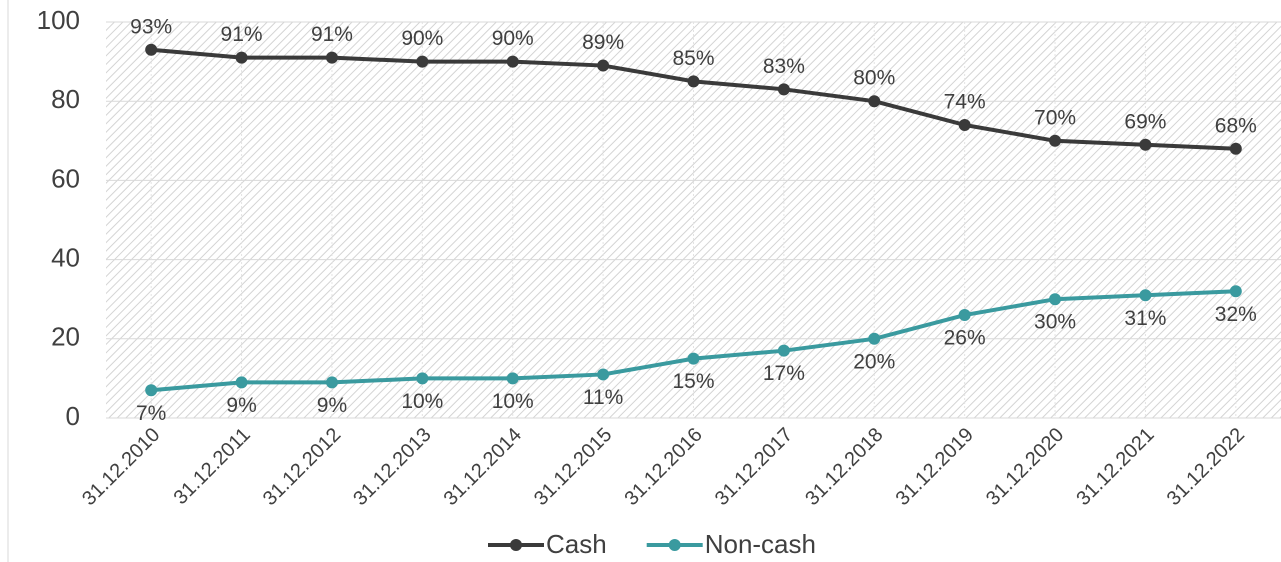 The image size is (1281, 562). What do you see at coordinates (1115, 467) in the screenshot?
I see `x-tick-label: 31.12.2021` at bounding box center [1115, 467].